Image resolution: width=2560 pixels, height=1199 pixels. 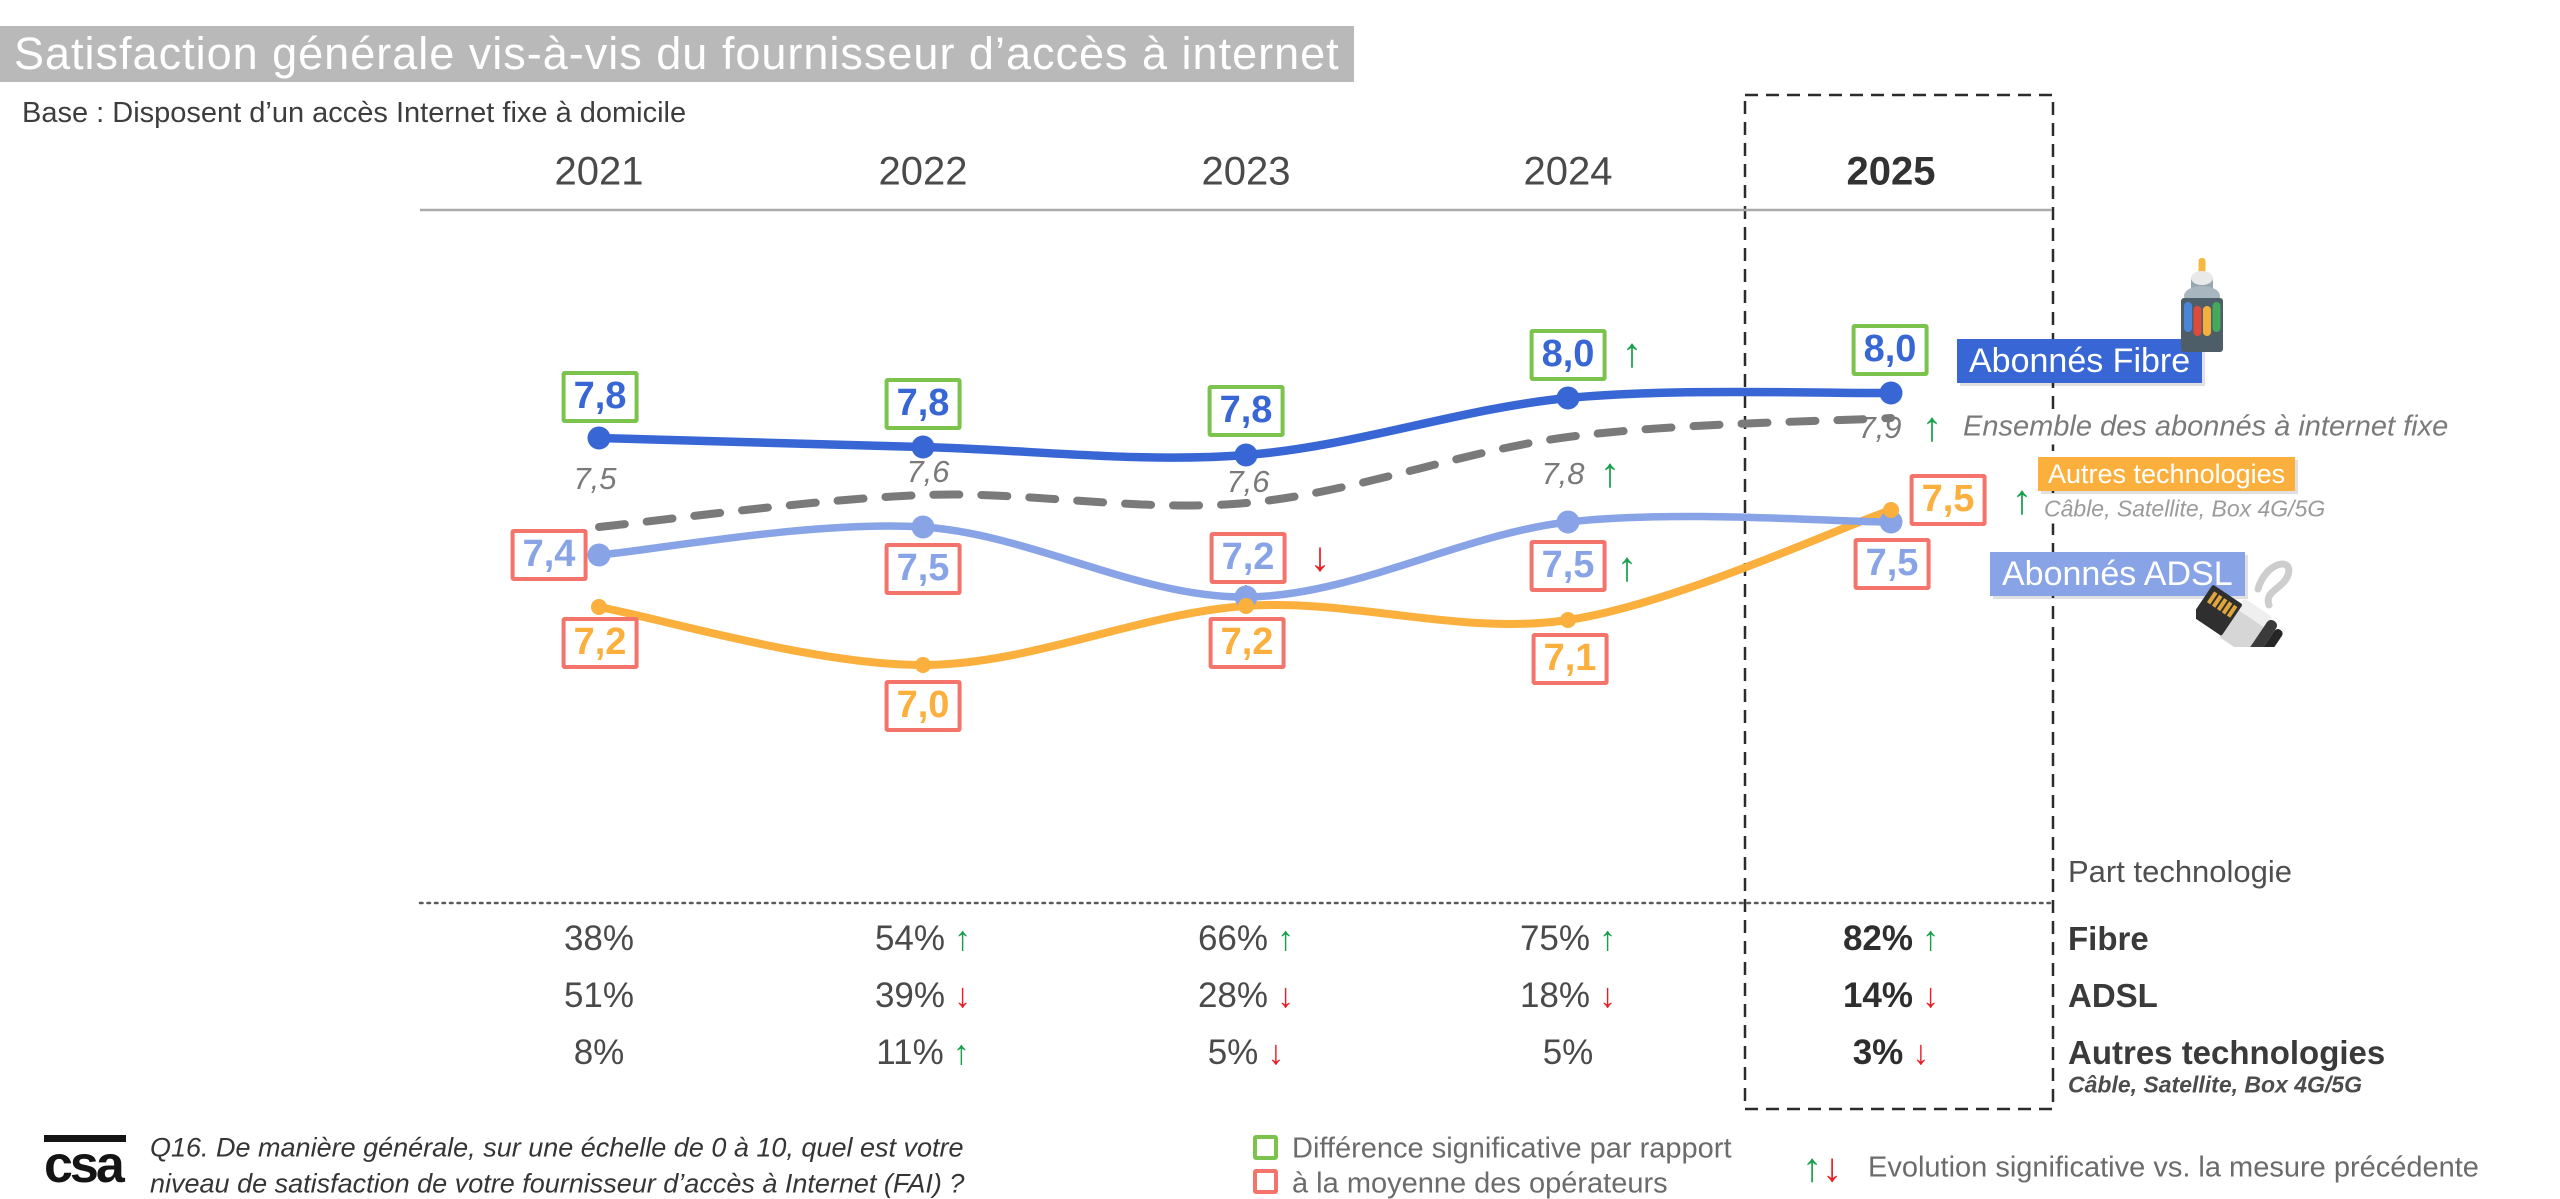 What do you see at coordinates (1555, 938) in the screenshot?
I see `share-value-text: 75%` at bounding box center [1555, 938].